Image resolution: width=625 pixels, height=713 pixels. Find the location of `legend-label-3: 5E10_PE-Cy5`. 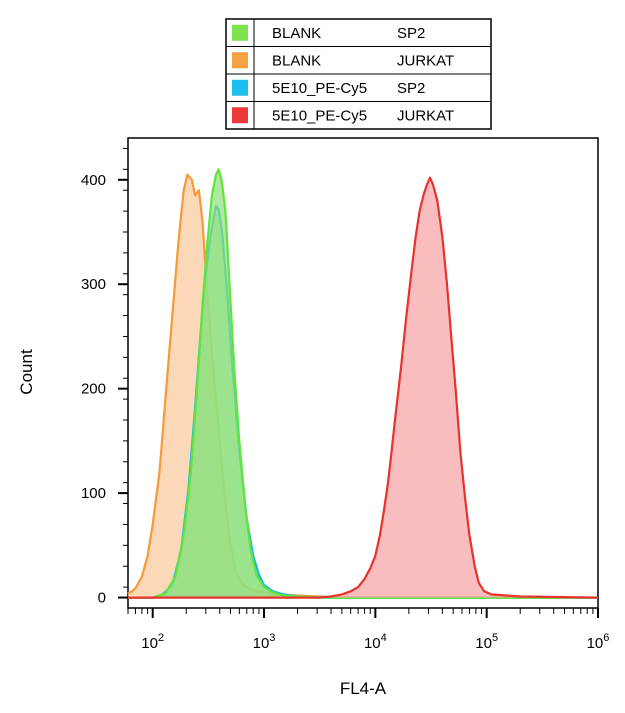

legend-label-3: 5E10_PE-Cy5 is located at coordinates (319, 115).